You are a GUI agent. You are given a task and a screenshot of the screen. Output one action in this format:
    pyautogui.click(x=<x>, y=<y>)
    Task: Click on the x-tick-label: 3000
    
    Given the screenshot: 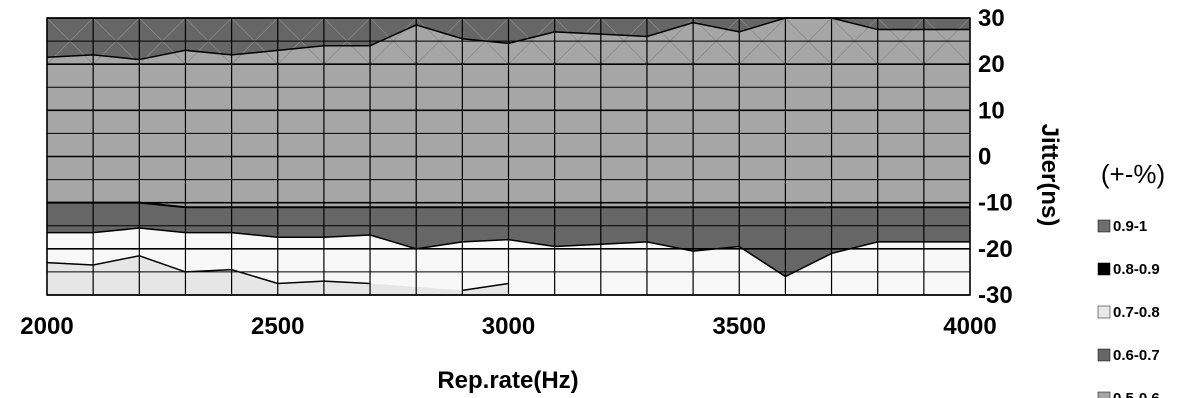 What is the action you would take?
    pyautogui.click(x=508, y=326)
    